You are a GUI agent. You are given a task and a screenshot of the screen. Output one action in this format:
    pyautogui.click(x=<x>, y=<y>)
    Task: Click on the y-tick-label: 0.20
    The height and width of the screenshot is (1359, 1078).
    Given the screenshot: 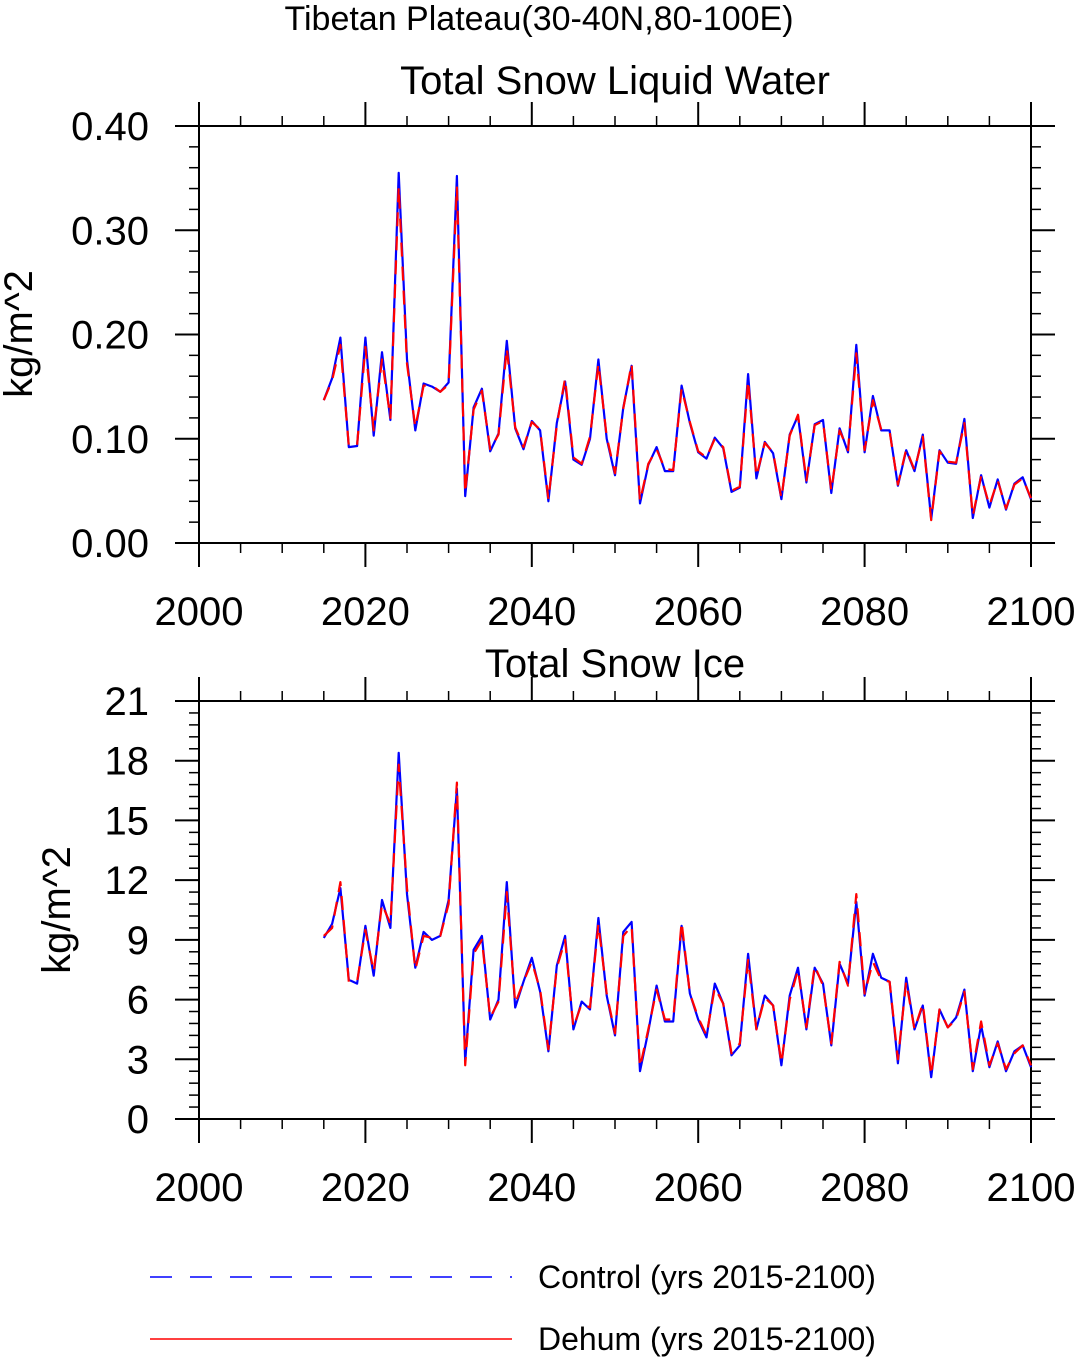 What is the action you would take?
    pyautogui.click(x=110, y=336)
    